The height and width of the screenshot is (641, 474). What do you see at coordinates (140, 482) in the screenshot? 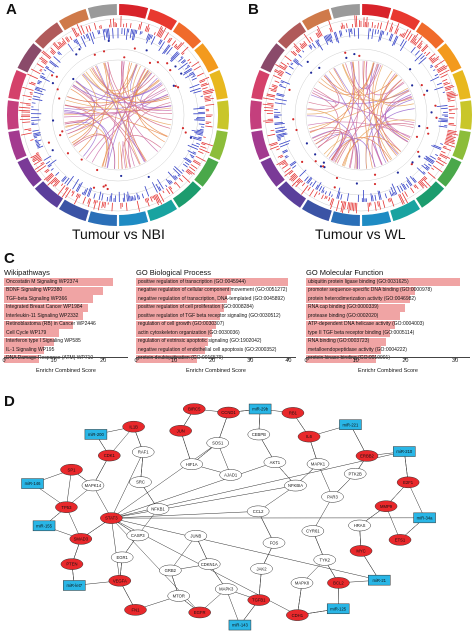
I see `network-node: SRC` at bounding box center [140, 482].